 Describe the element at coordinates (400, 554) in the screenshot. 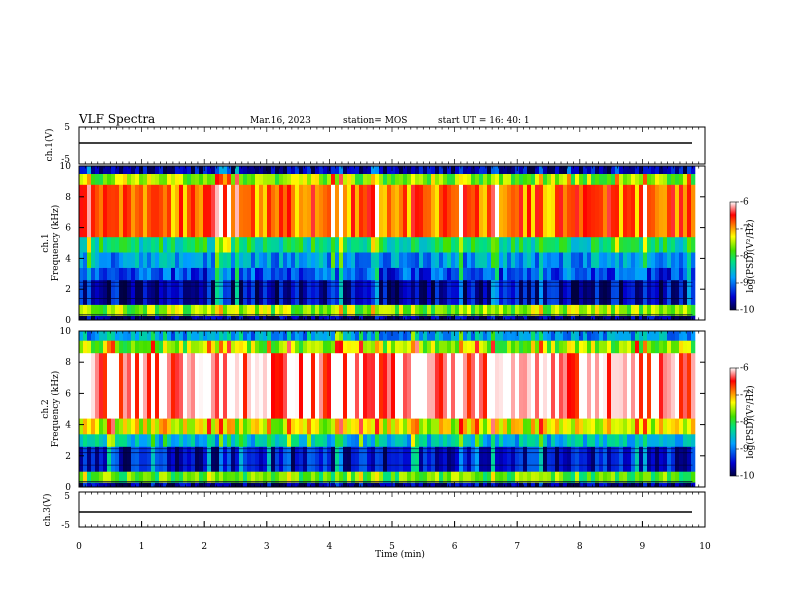

I see `time-axis-label: Time (min)` at that location.